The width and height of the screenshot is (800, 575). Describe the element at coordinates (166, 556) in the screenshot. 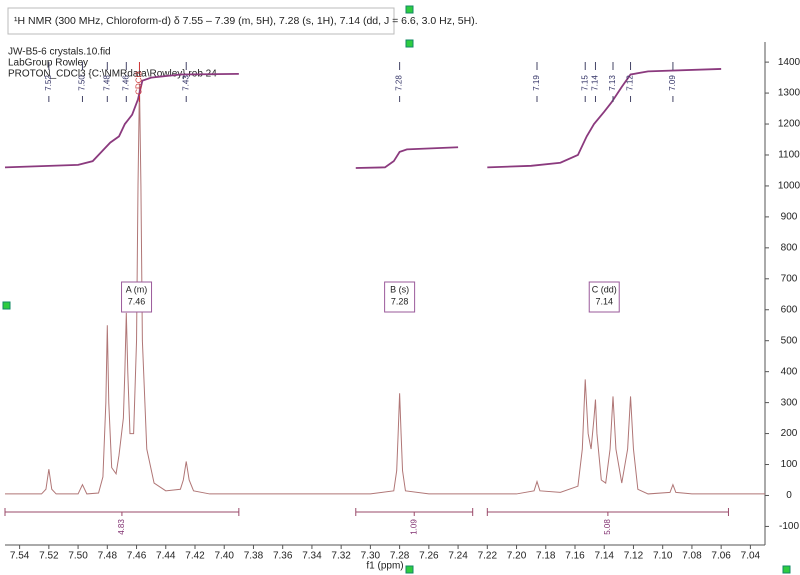

I see `x-tick-label: 7.44` at that location.